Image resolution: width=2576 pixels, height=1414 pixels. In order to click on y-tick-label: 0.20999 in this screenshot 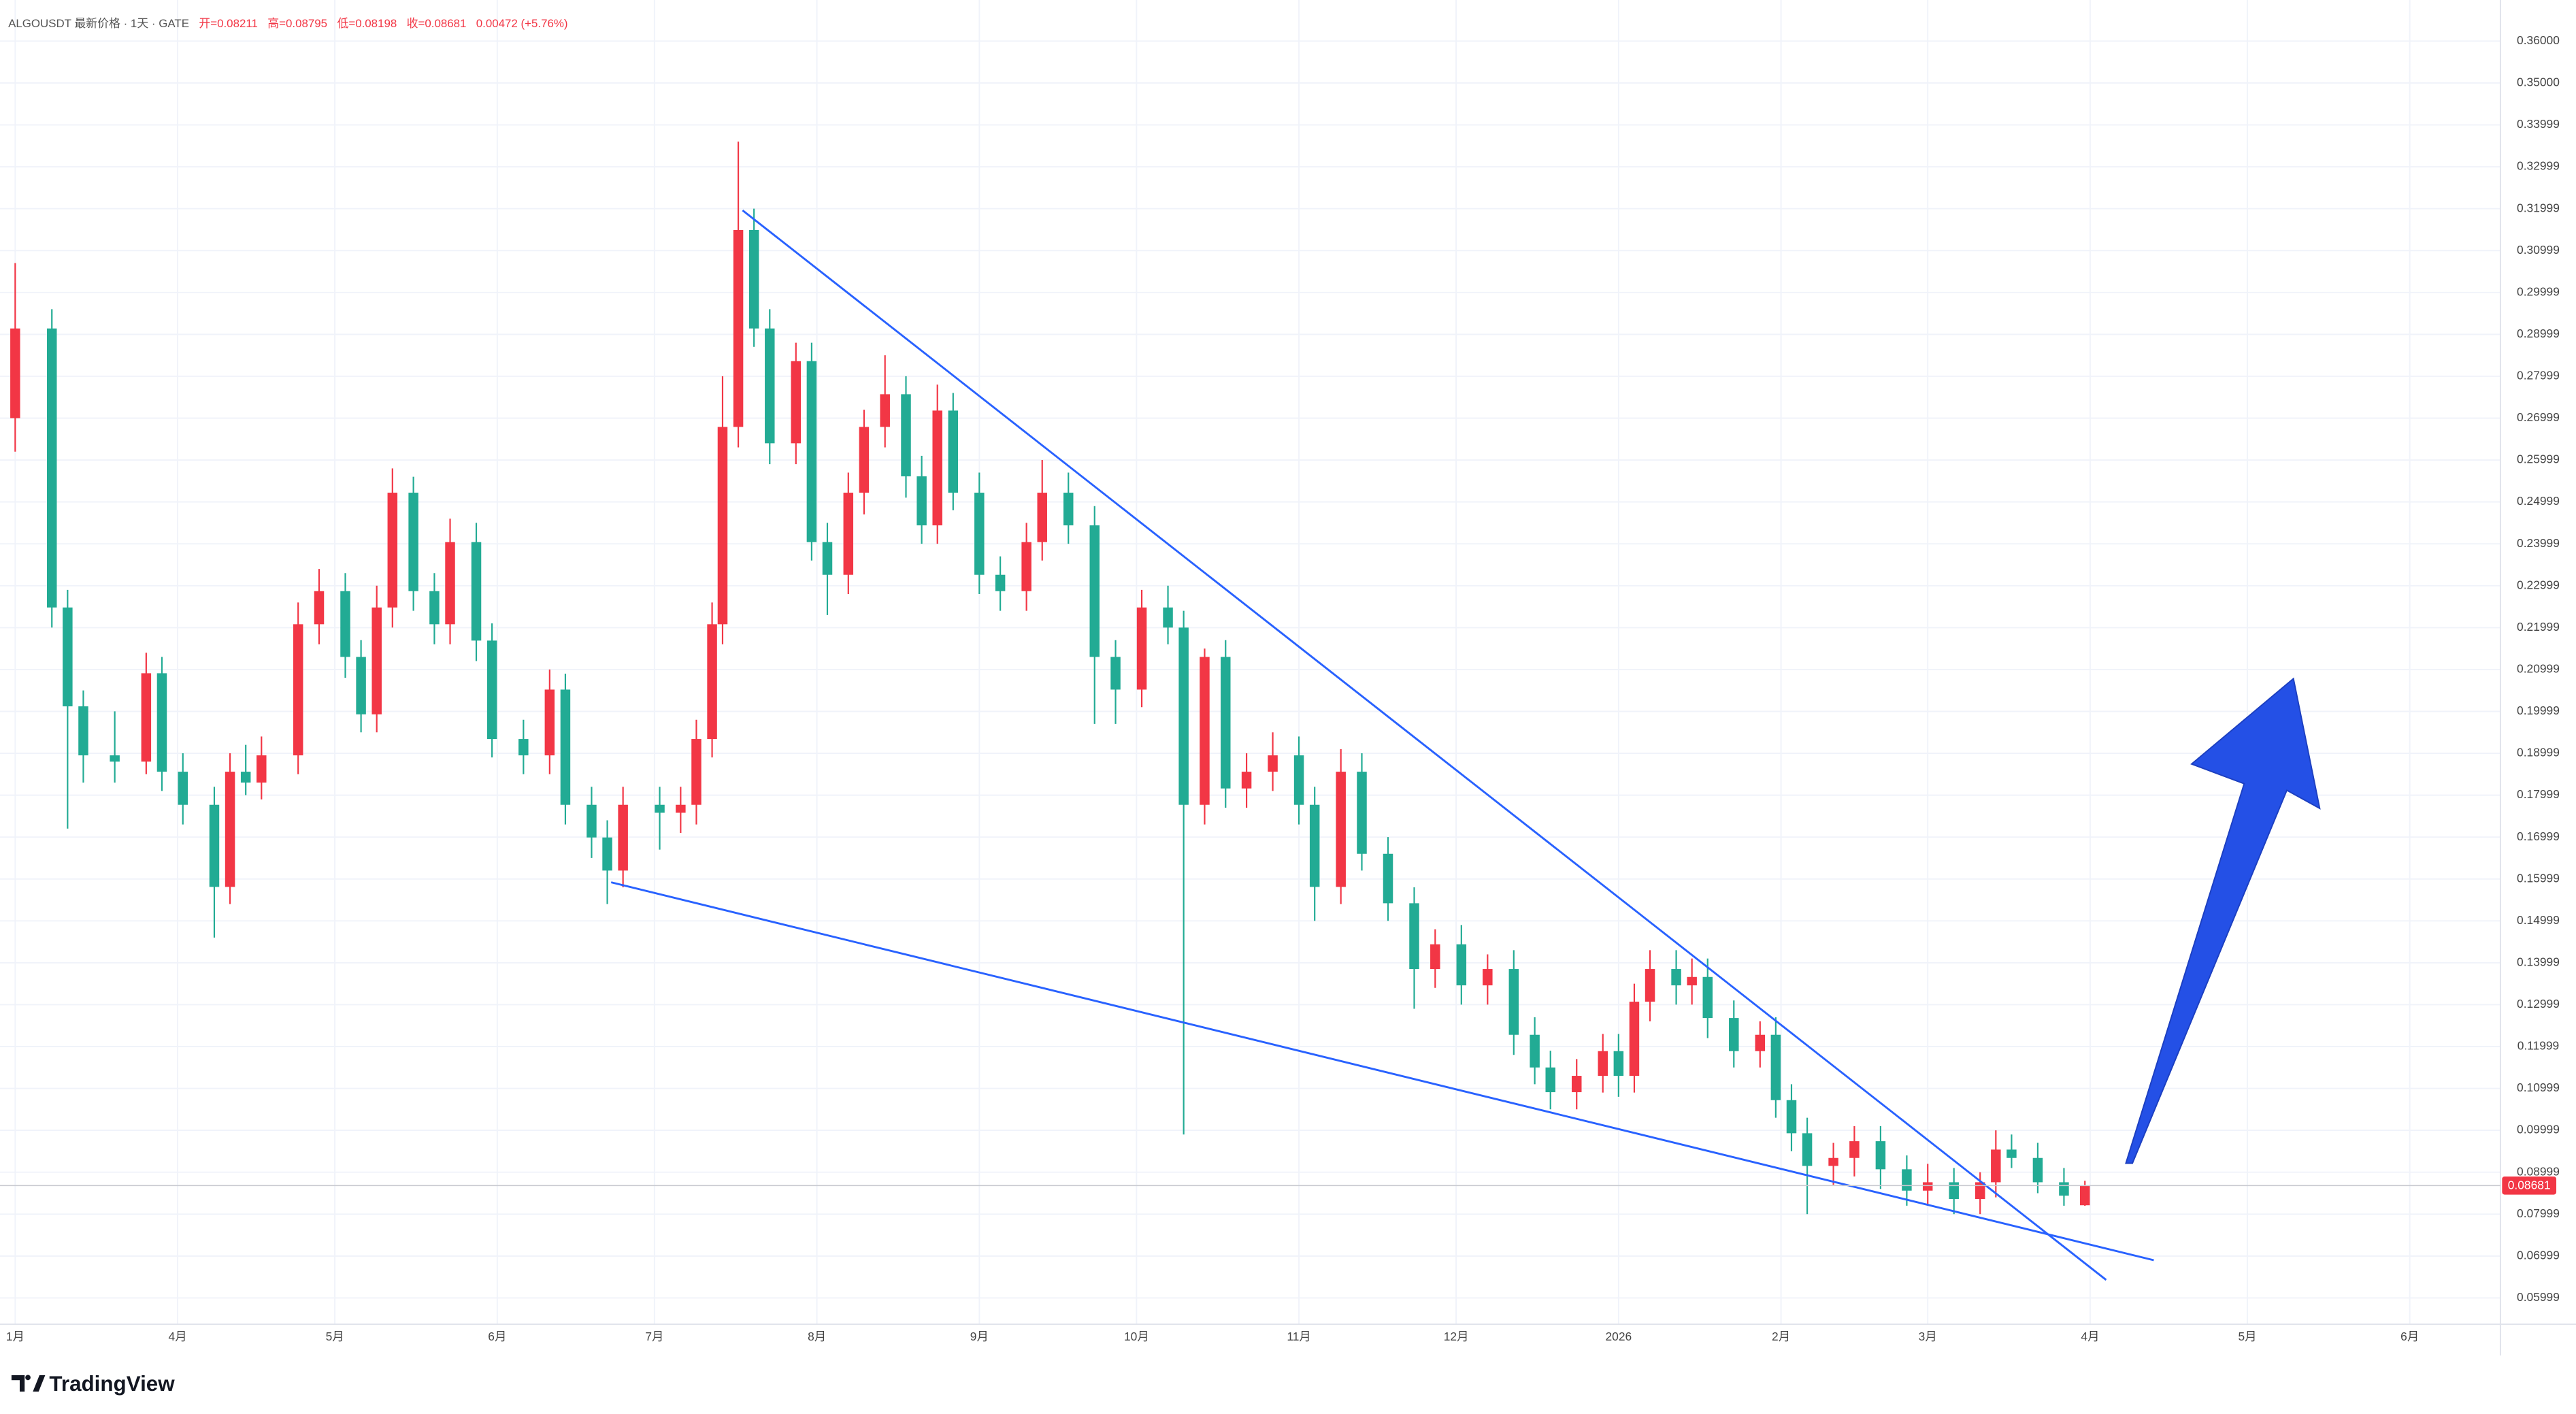, I will do `click(2539, 669)`.